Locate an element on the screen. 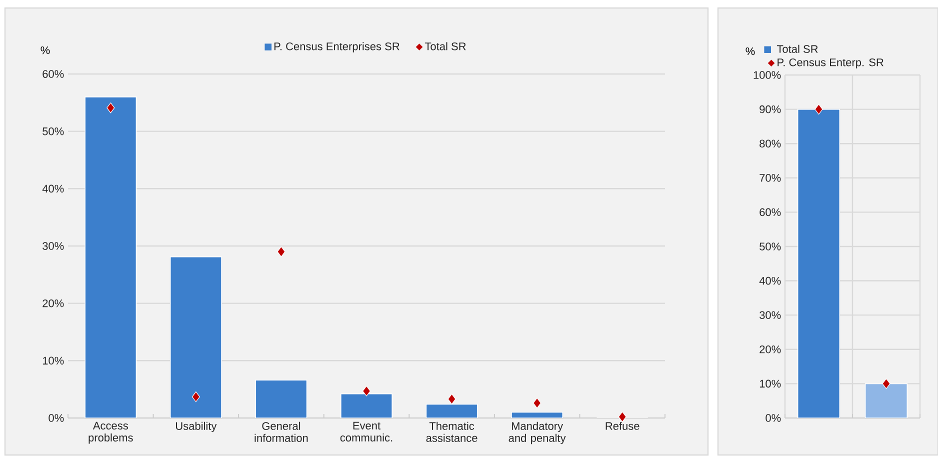 This screenshot has width=938, height=457. y-tick-label: 80% is located at coordinates (770, 144).